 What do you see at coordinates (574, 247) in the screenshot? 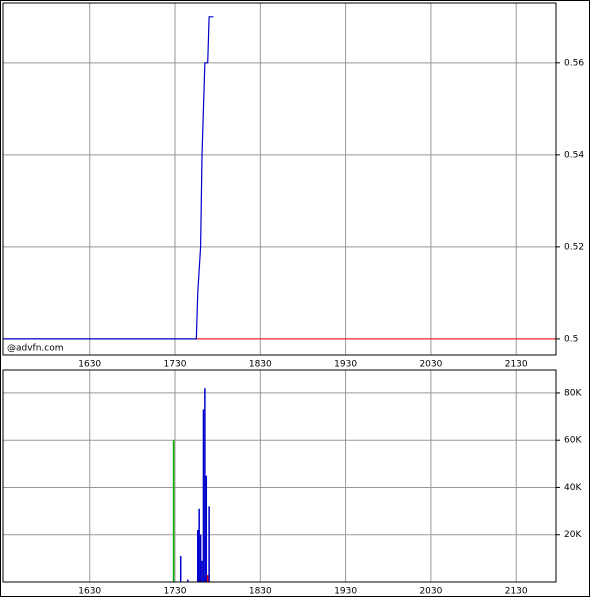
I see `y-tick-label: 0.52` at bounding box center [574, 247].